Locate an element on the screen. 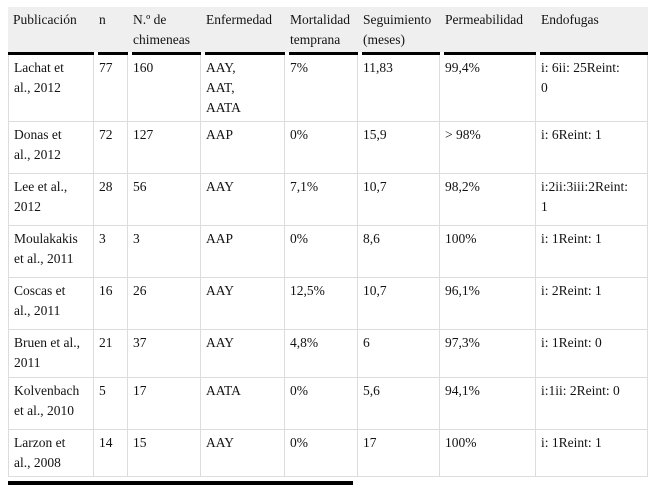 The width and height of the screenshot is (657, 485). cell-endofugas: i: 2Reint: 1 is located at coordinates (592, 304).